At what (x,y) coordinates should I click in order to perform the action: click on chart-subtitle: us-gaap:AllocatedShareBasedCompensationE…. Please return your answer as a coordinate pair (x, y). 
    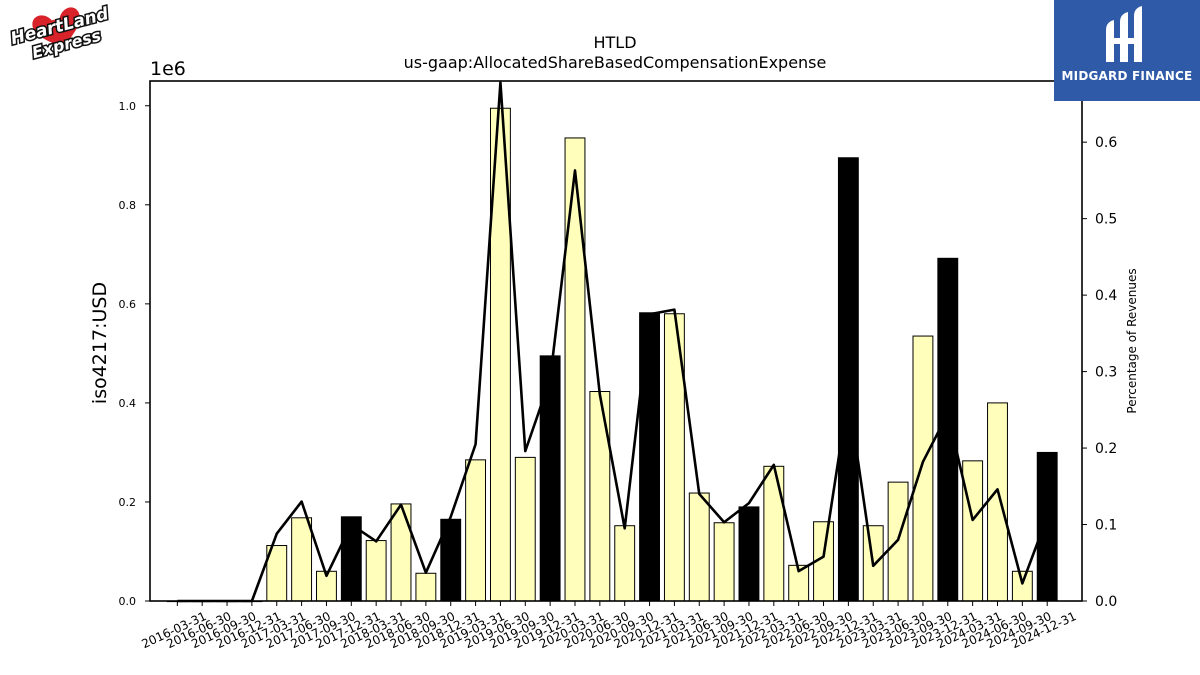
    Looking at the image, I should click on (615, 62).